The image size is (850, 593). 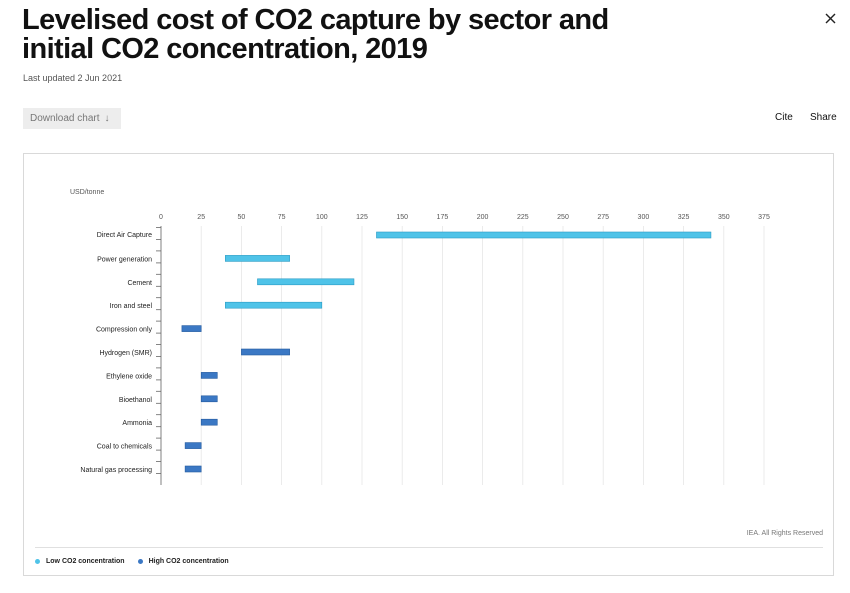 What do you see at coordinates (322, 217) in the screenshot?
I see `x-tick-label: 100` at bounding box center [322, 217].